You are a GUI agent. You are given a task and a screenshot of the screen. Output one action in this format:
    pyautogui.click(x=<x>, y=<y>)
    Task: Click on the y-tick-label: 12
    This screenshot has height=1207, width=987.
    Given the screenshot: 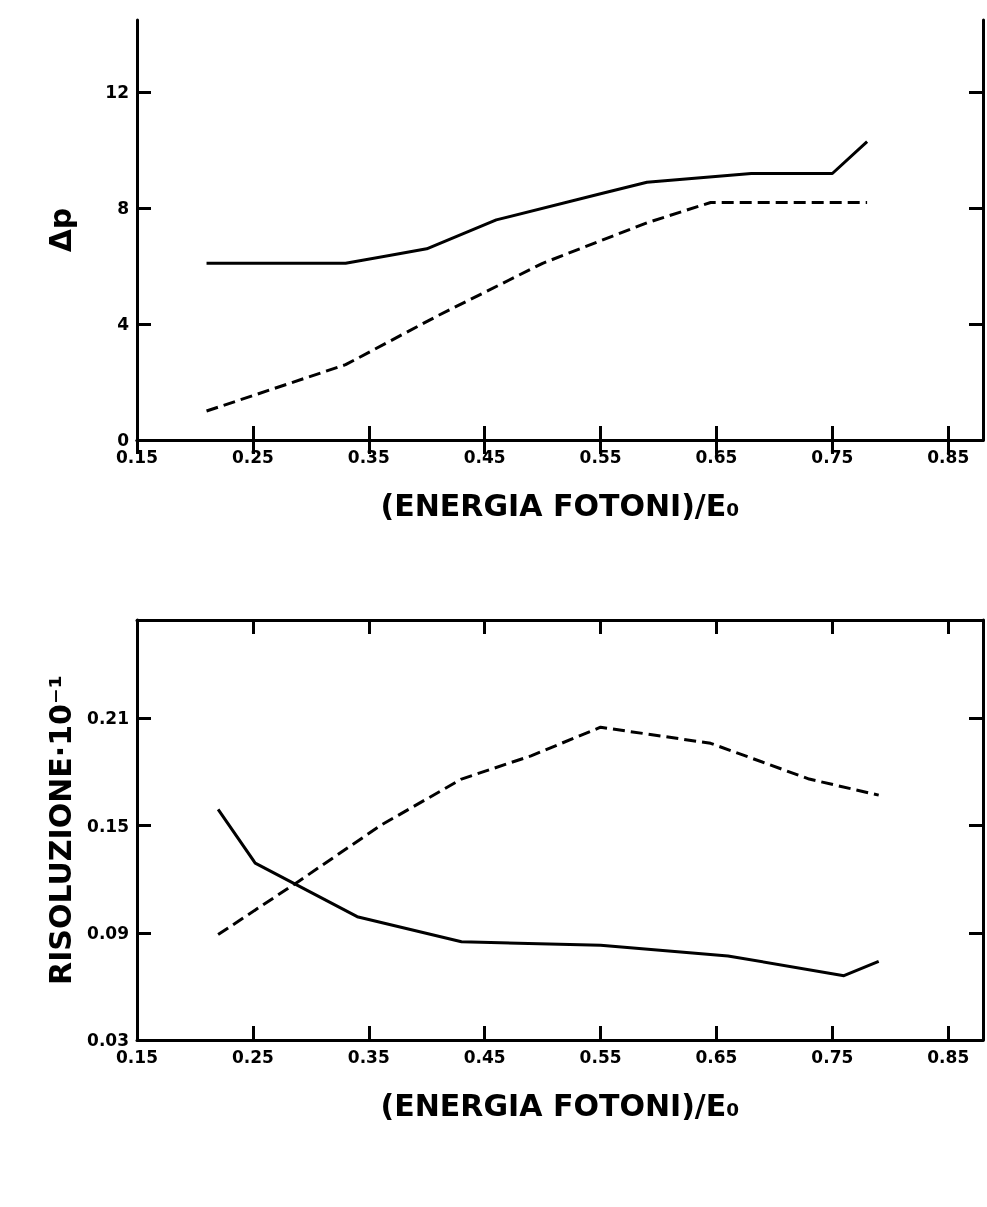 What is the action you would take?
    pyautogui.click(x=117, y=92)
    